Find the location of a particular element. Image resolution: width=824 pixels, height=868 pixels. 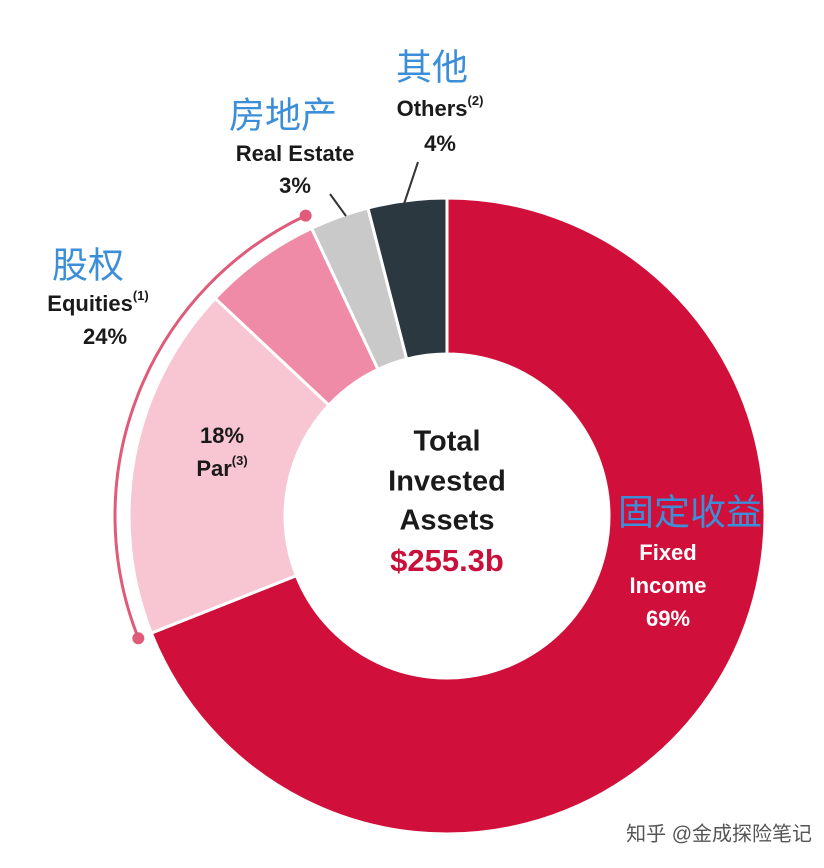

label: Others(2) is located at coordinates (440, 106).